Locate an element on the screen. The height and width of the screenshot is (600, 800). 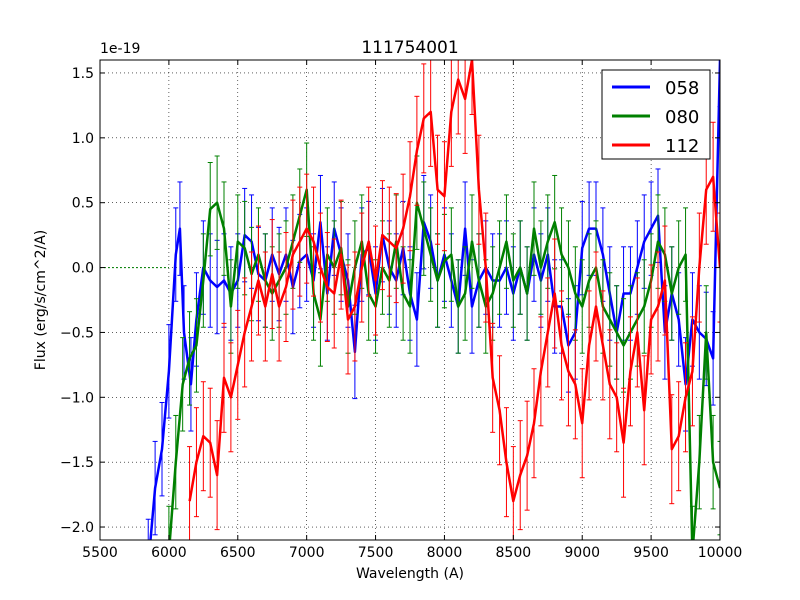
legend-label-112: 112 is located at coordinates (682, 146).